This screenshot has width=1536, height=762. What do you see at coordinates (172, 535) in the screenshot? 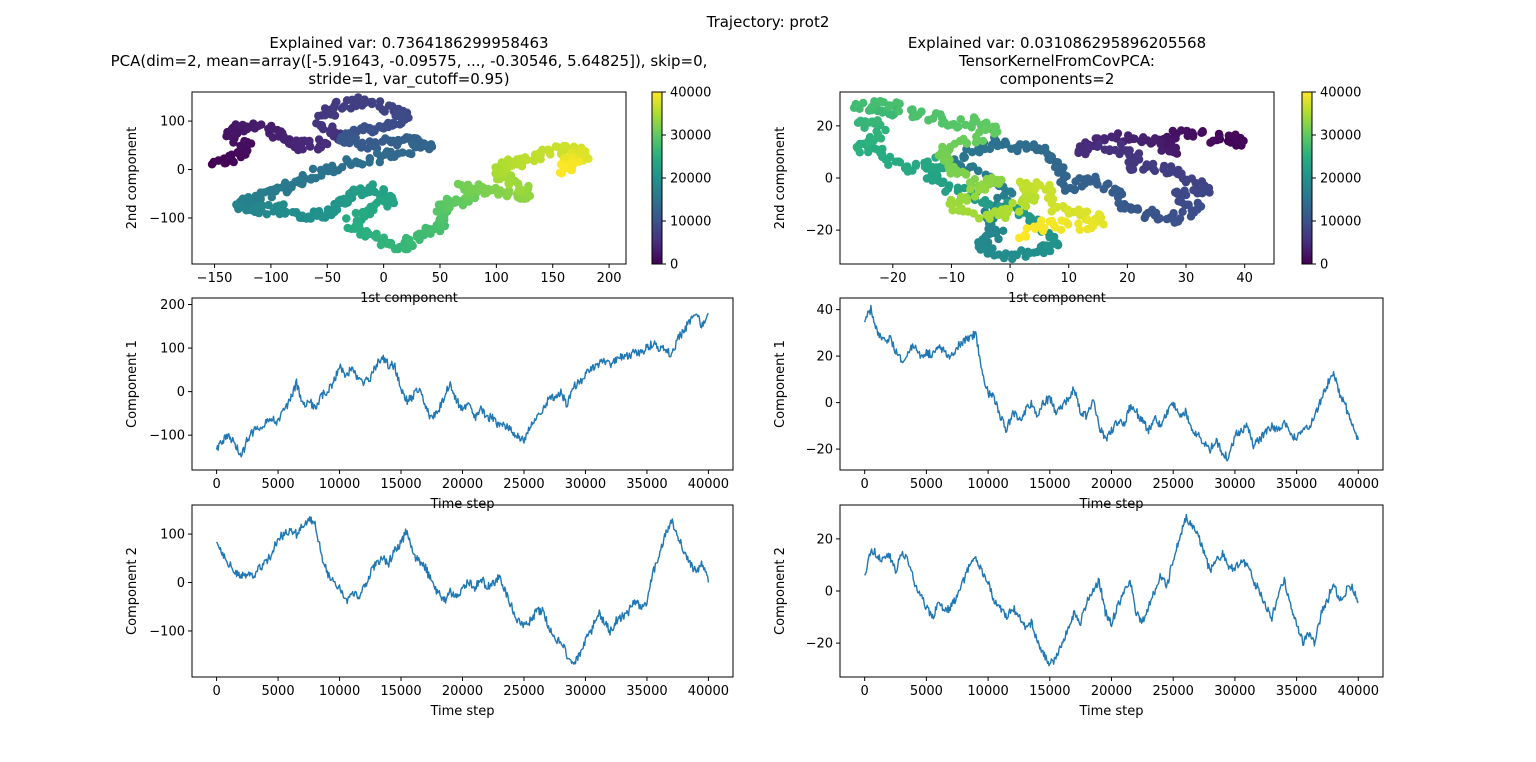
I see `y-tick-label: 100` at bounding box center [172, 535].